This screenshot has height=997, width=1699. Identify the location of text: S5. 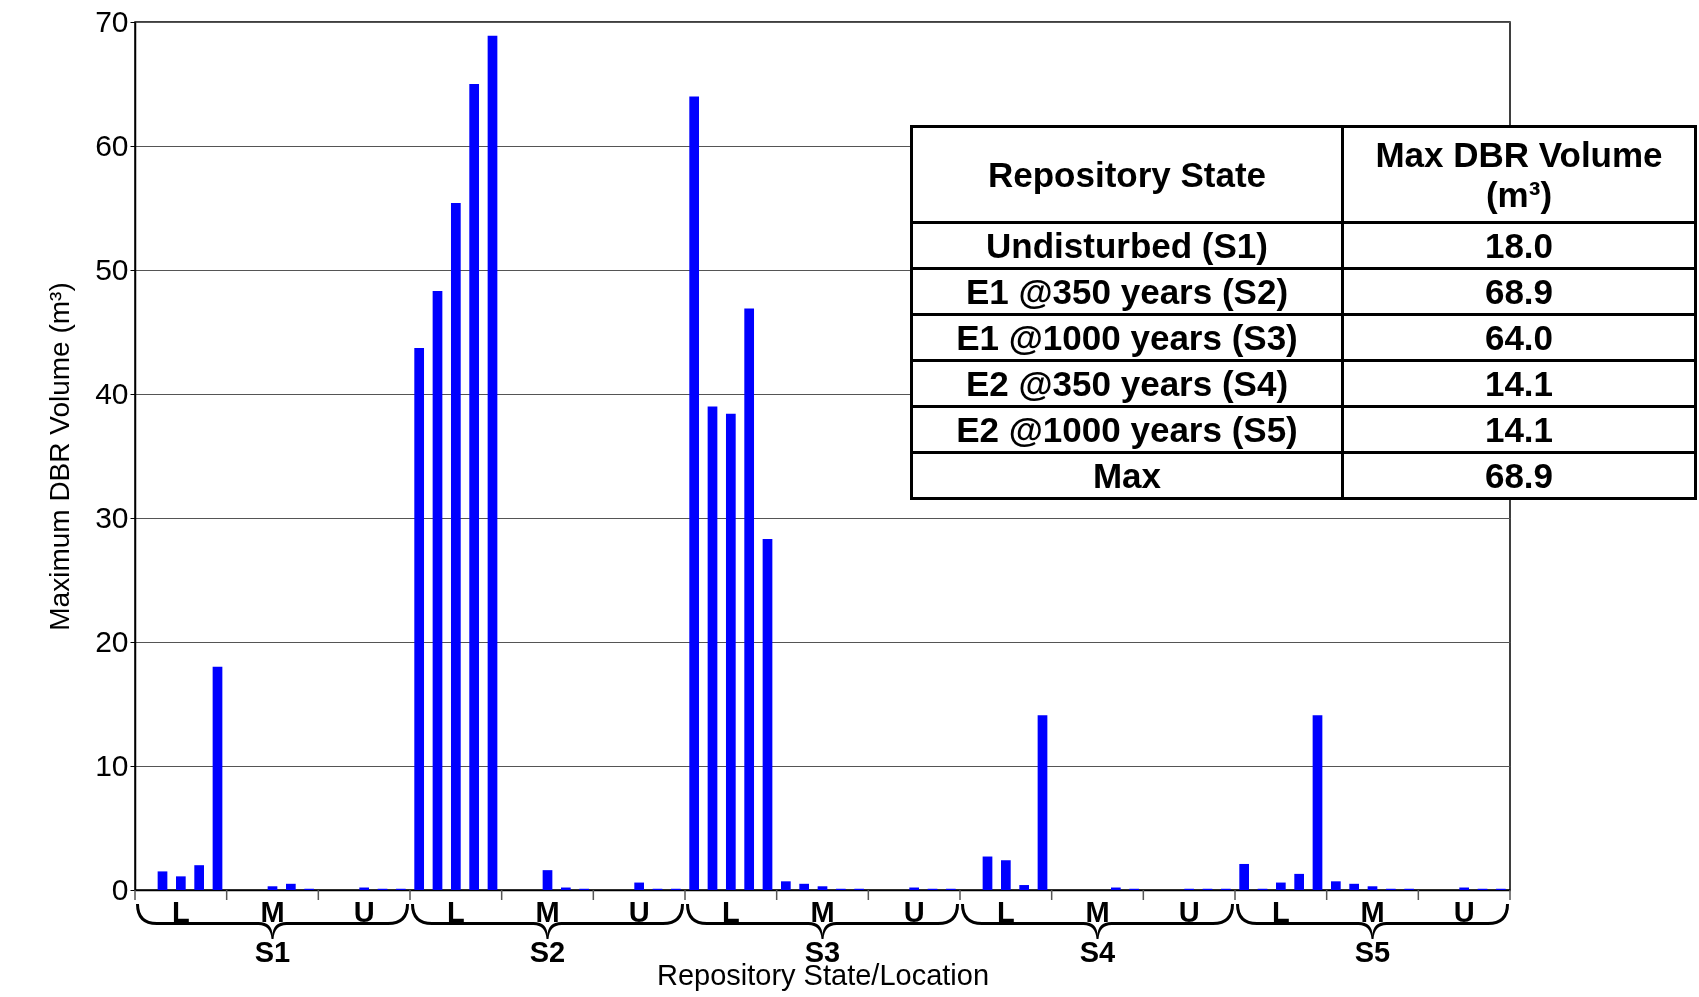
(1372, 952).